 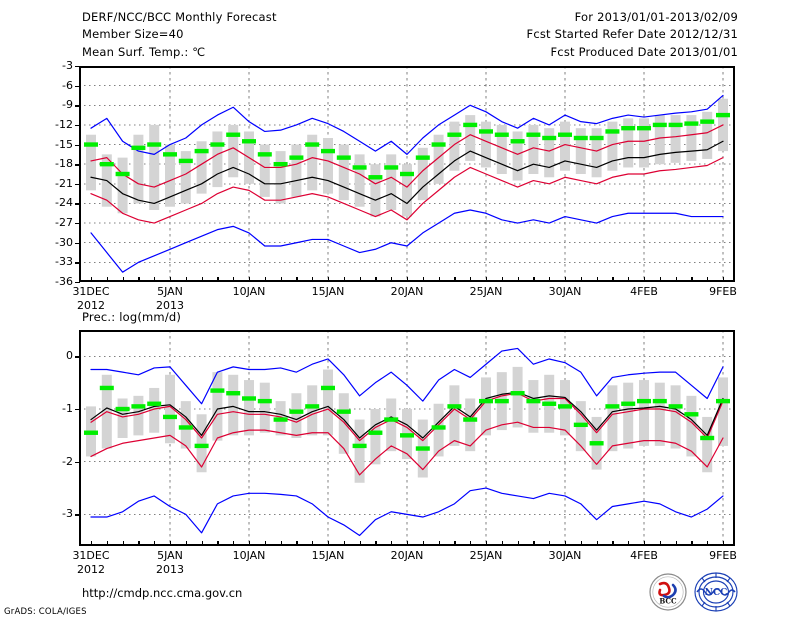 I want to click on y-tick-label: -15, so click(x=64, y=144).